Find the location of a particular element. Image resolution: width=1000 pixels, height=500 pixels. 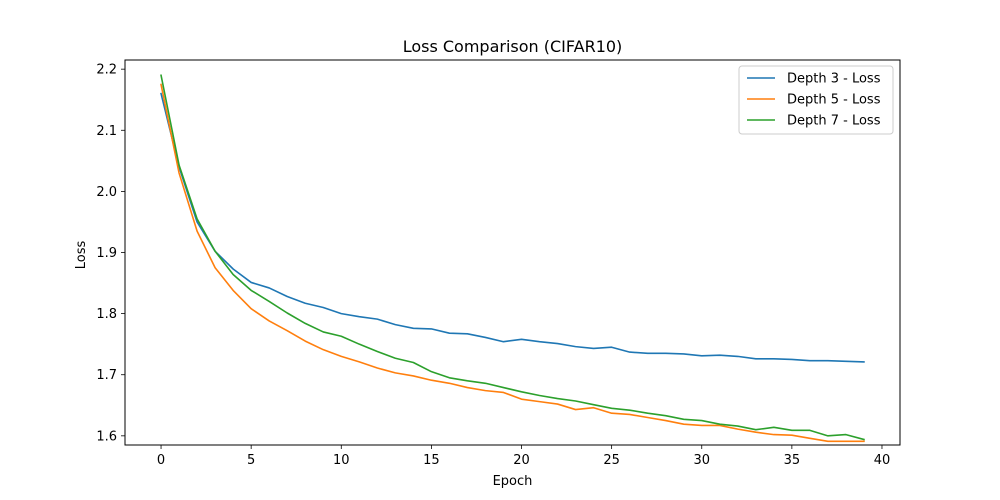

legend-label: Depth 5 - Loss is located at coordinates (834, 100).